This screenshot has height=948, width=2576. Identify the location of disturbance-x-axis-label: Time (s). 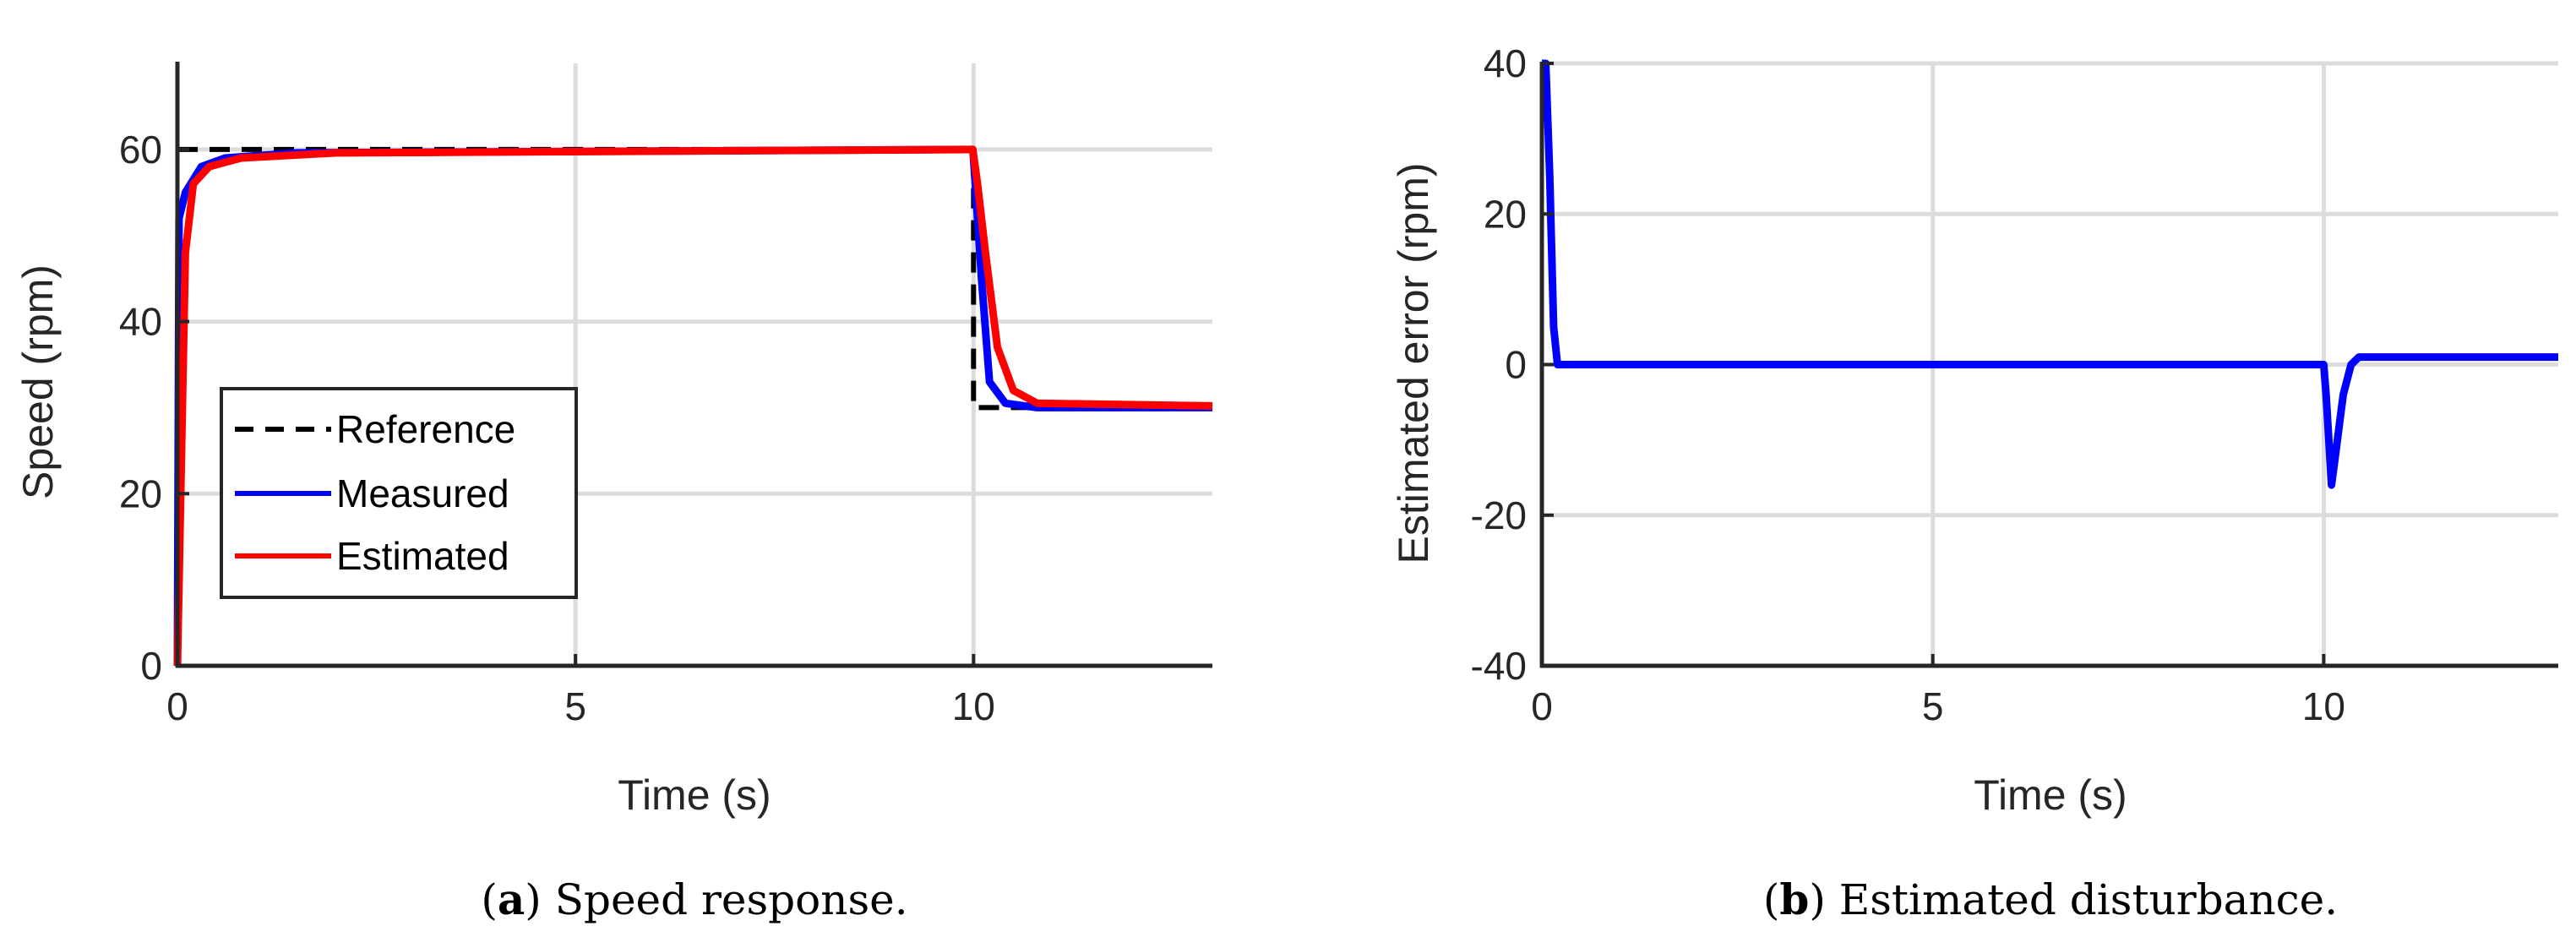
(2050, 795).